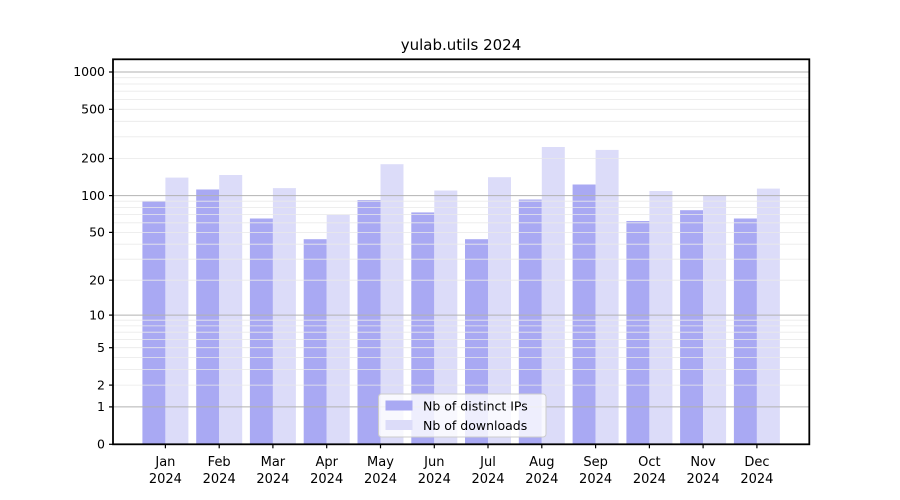  Describe the element at coordinates (768, 316) in the screenshot. I see `bar-nb-of-downloads-dec` at that location.